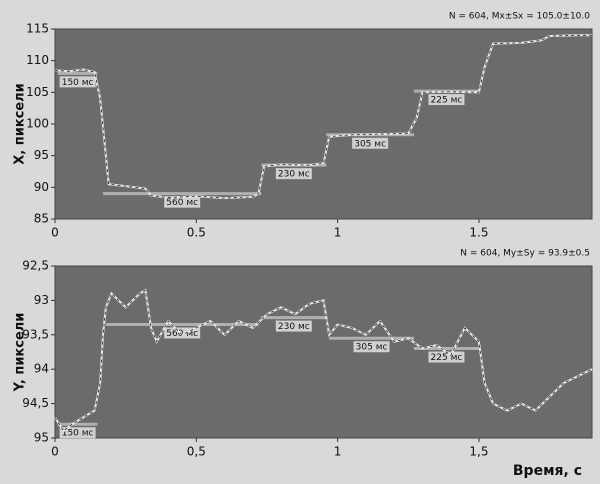 The width and height of the screenshot is (600, 484). What do you see at coordinates (196, 452) in the screenshot?
I see `x-tick-label: 0,5` at bounding box center [196, 452].